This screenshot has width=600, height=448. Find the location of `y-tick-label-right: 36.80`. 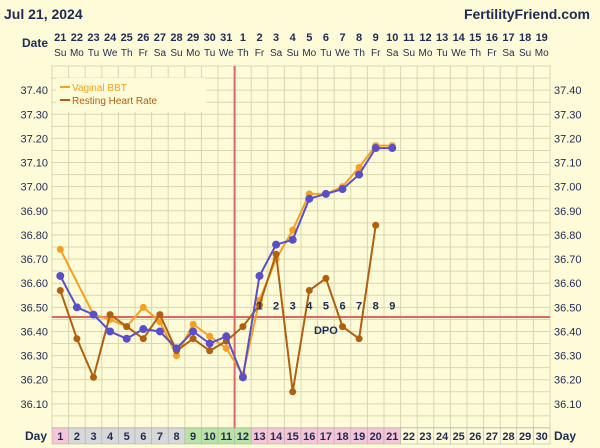

y-tick-label-right: 36.80 is located at coordinates (568, 236).